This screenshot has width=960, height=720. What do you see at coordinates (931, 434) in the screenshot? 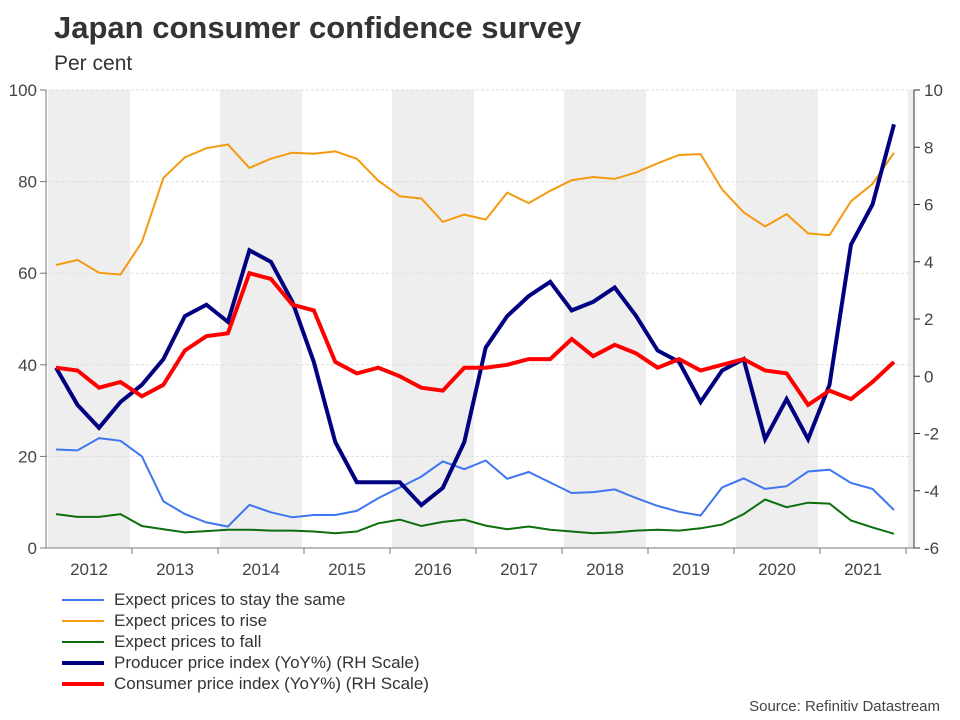
I see `right-axis-label: -2` at bounding box center [931, 434].